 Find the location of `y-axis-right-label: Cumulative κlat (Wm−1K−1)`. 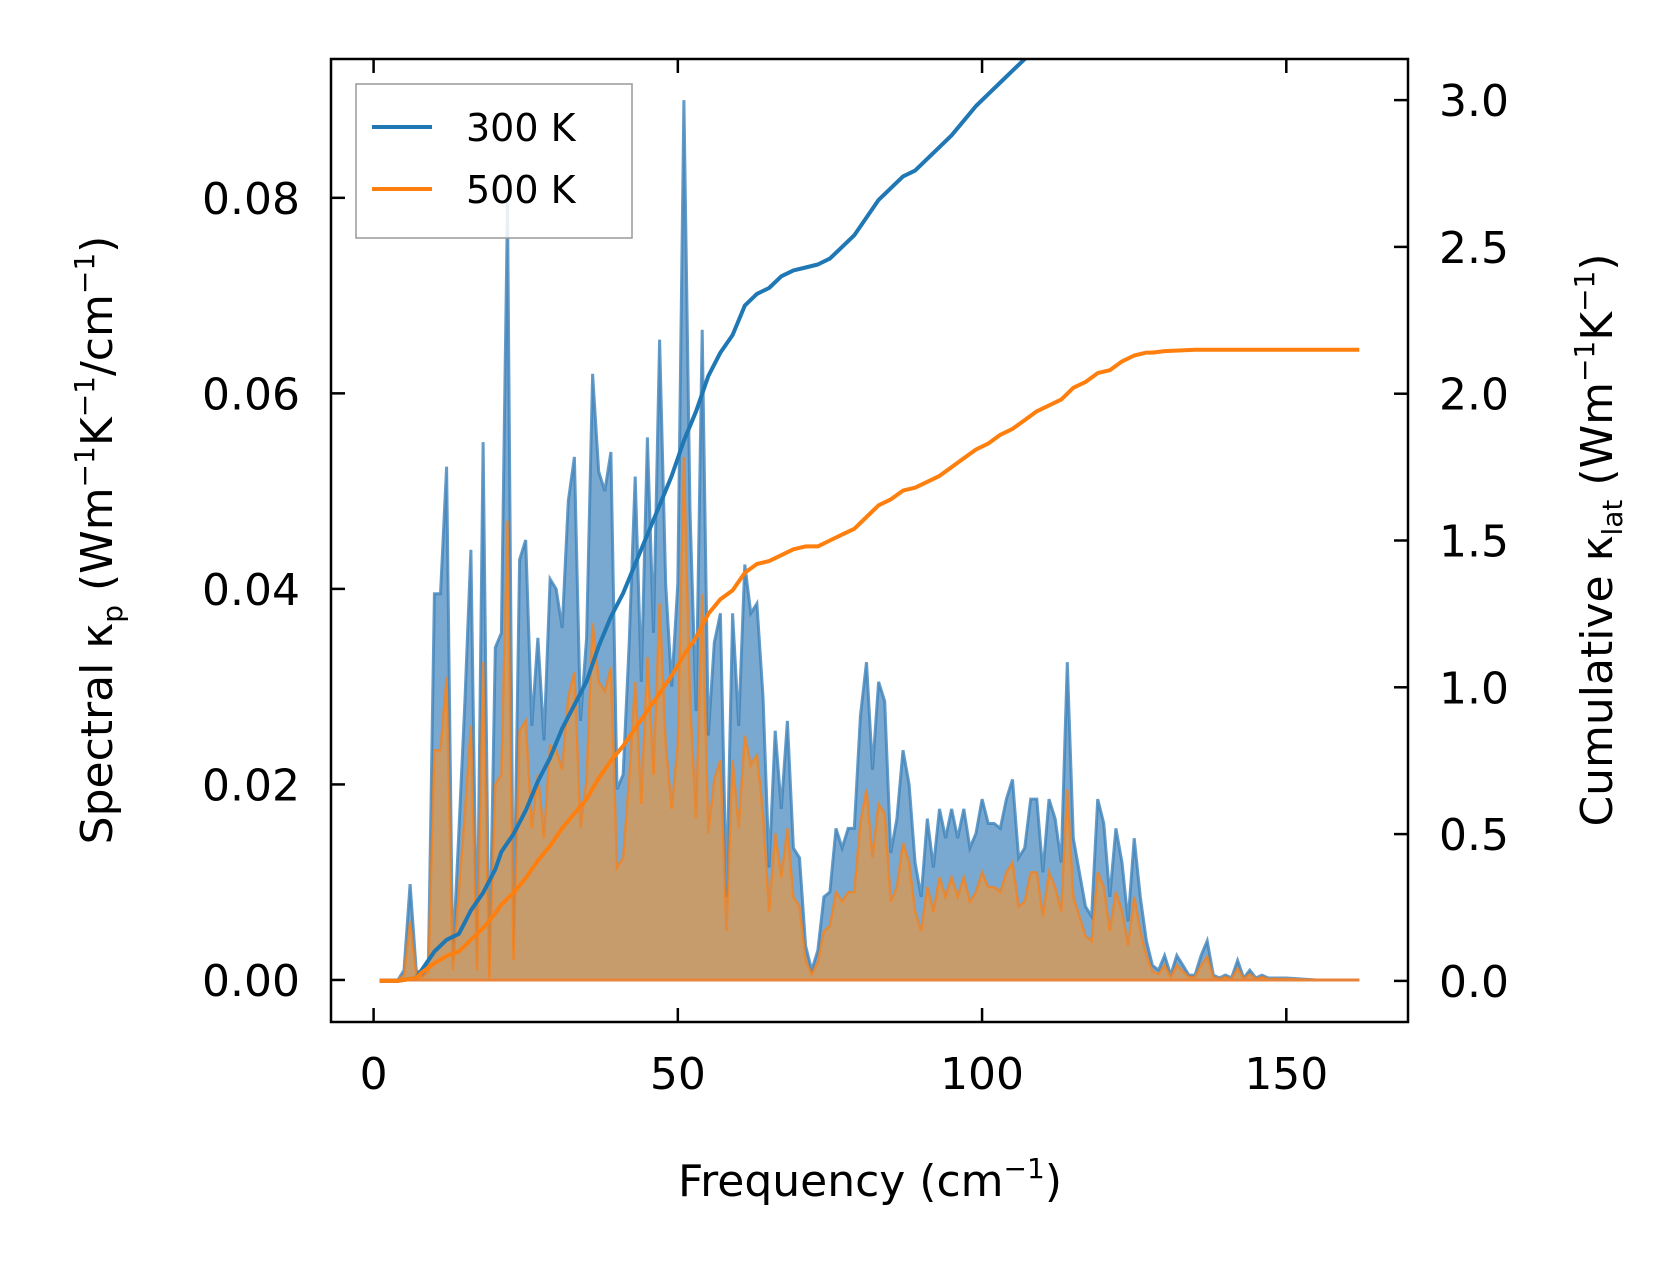

y-axis-right-label: Cumulative κlat (Wm−1K−1) is located at coordinates (1598, 539).